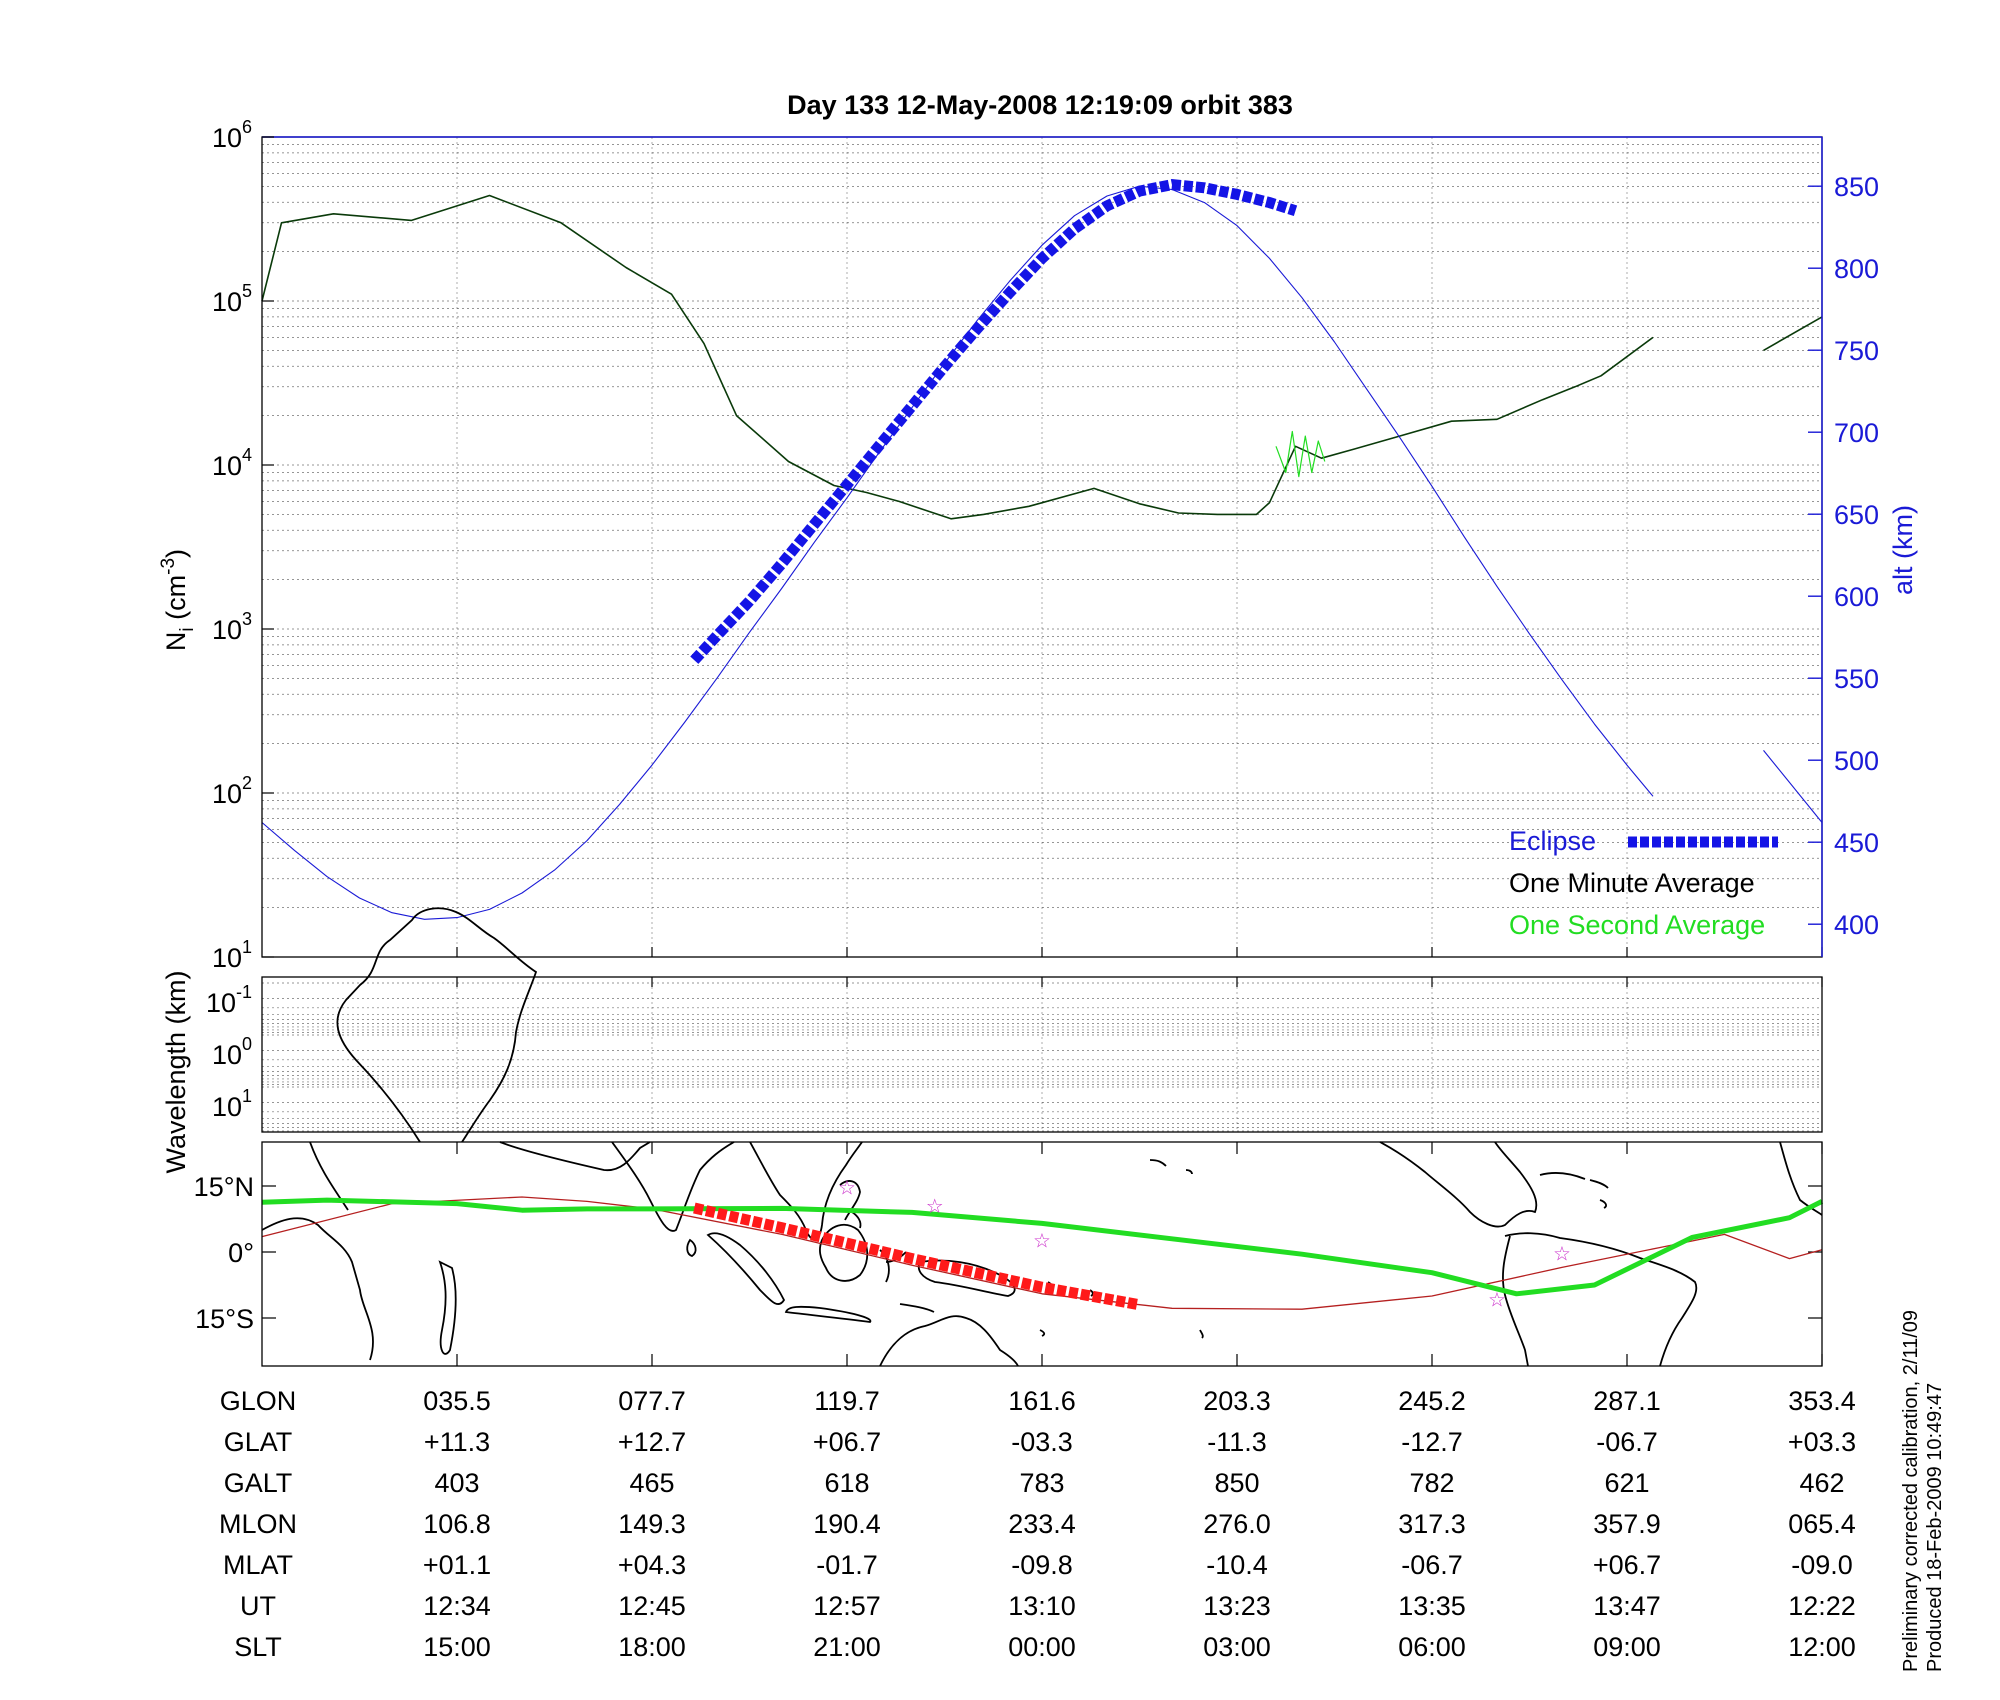  I want to click on ground-track-line, so click(1042, 1247).